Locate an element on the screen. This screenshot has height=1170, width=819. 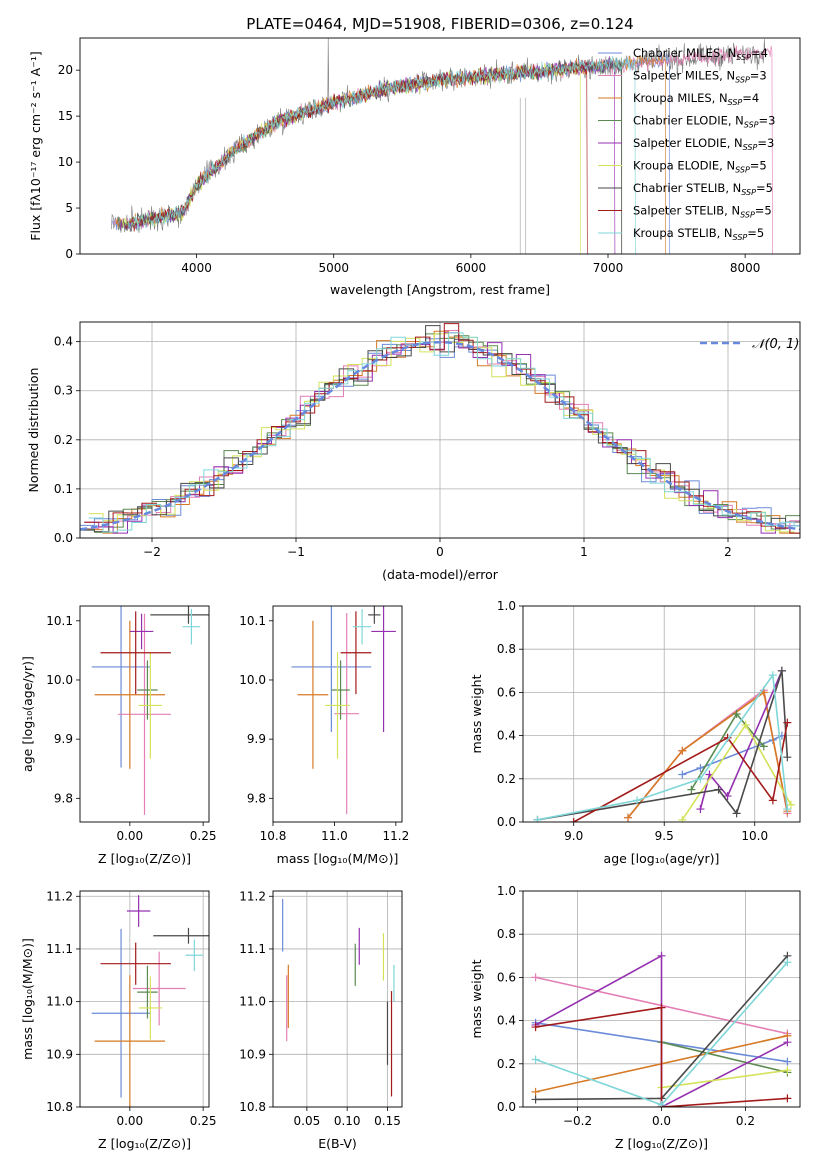
x-tick-label: 0.00 is located at coordinates (129, 836).